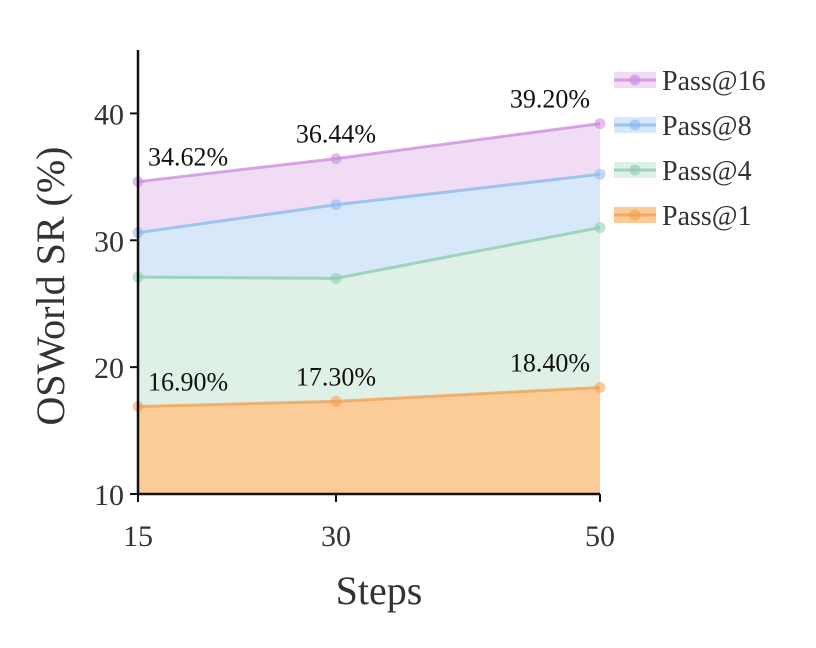 The image size is (816, 648). What do you see at coordinates (707, 171) in the screenshot?
I see `legend-label-pass-at-4: Pass@4` at bounding box center [707, 171].